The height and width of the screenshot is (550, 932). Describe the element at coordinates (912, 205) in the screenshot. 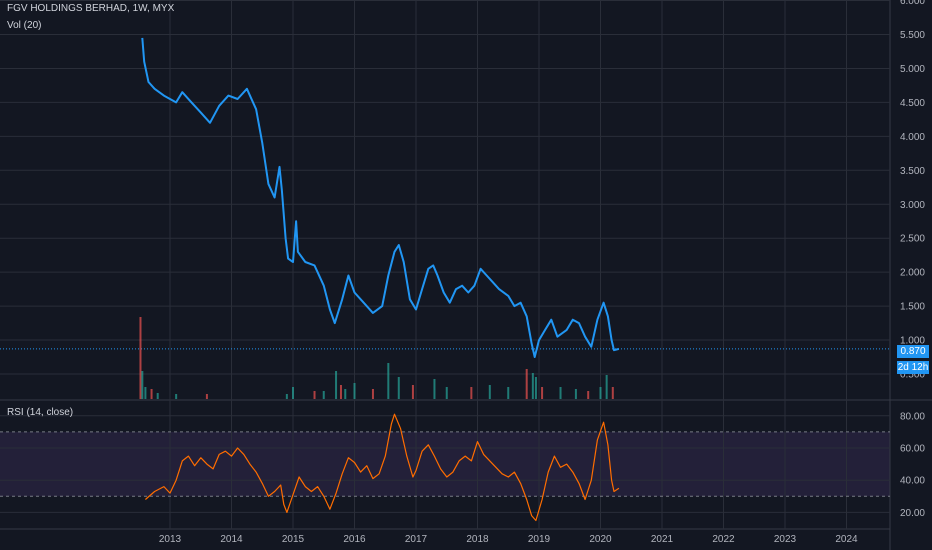

I see `price-tick-label: 3.000` at that location.